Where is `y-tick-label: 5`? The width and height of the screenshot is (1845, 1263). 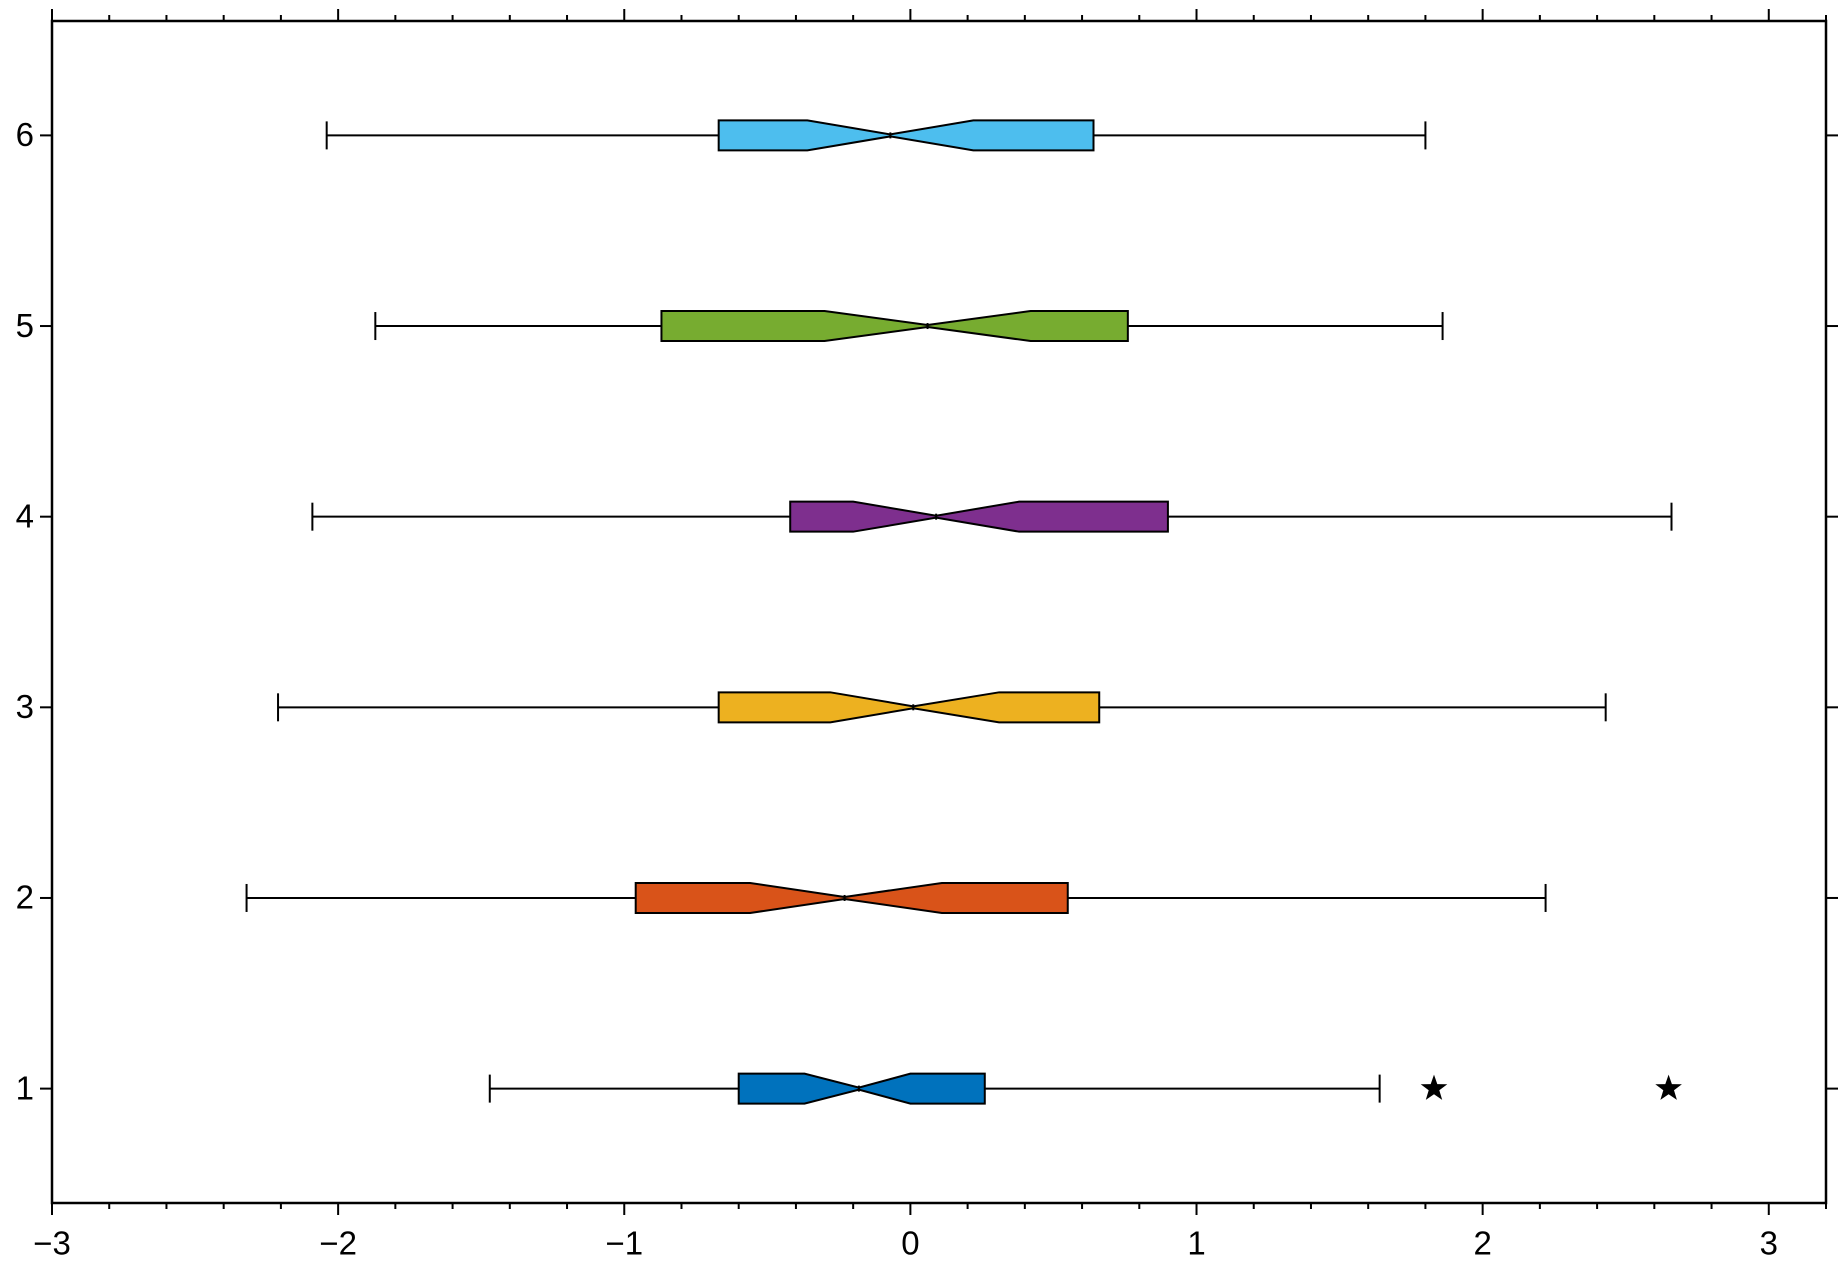
y-tick-label: 5 is located at coordinates (25, 325).